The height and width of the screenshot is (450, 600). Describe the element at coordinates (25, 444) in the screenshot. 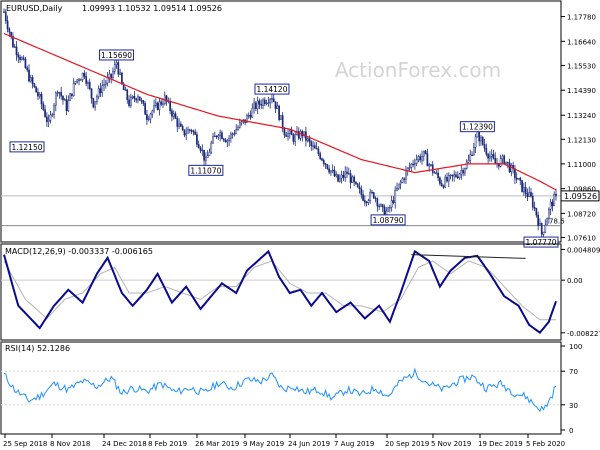

I see `x-tick-label: 25 Sep 2018` at that location.